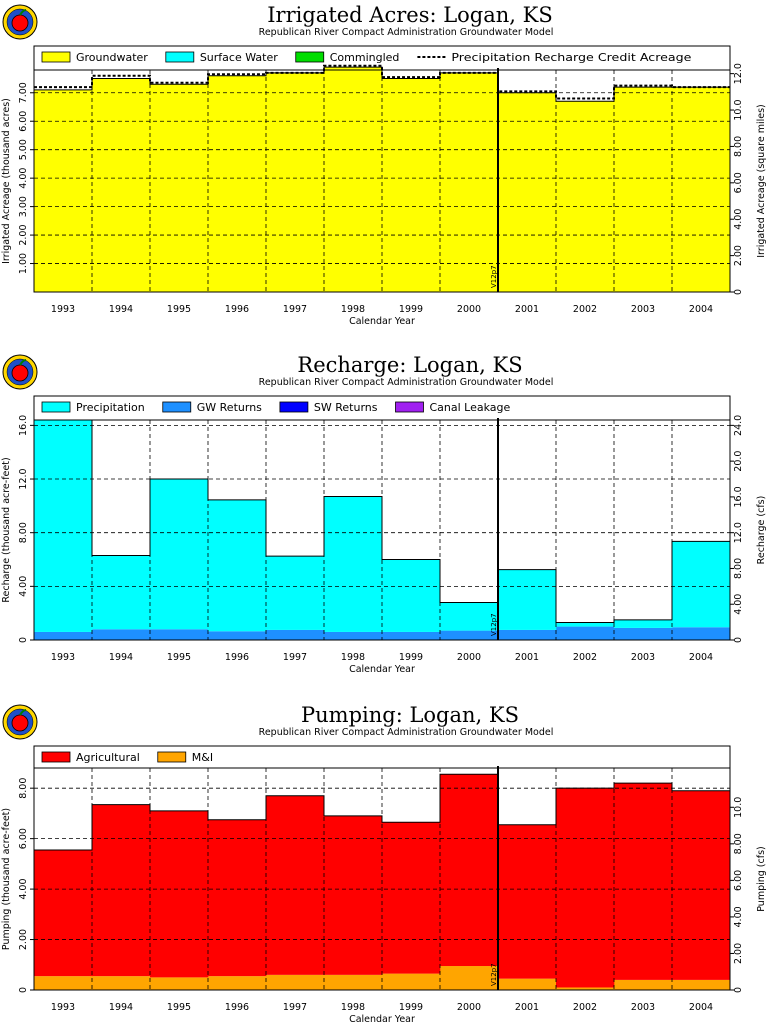  Describe the element at coordinates (179, 634) in the screenshot. I see `bar-gw-returns-1995` at that location.